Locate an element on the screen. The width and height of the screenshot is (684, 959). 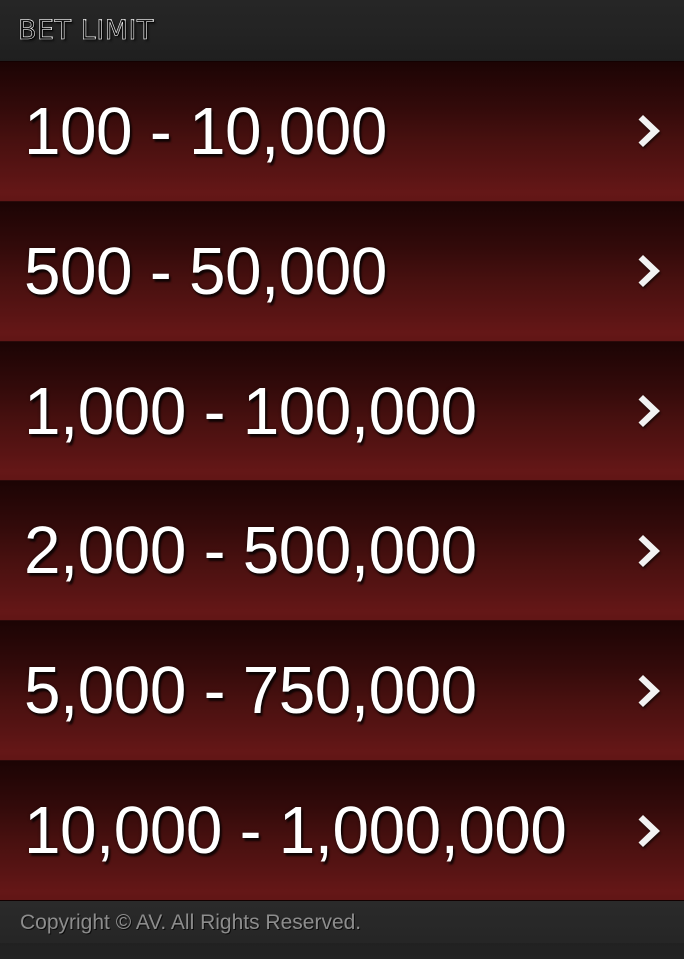
page-title: BET LIMIT is located at coordinates (86, 30).